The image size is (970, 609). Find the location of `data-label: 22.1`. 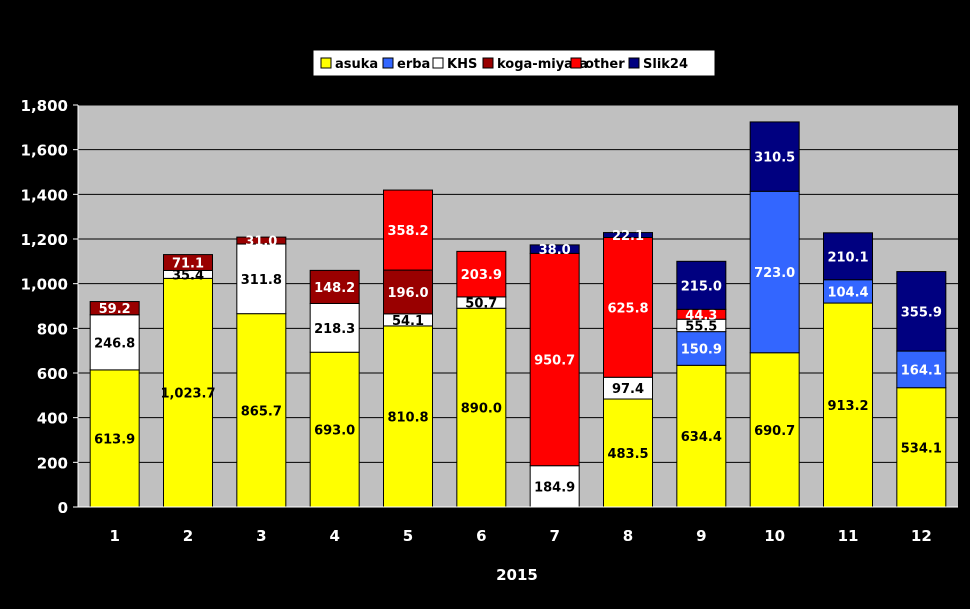

data-label: 22.1 is located at coordinates (628, 236).